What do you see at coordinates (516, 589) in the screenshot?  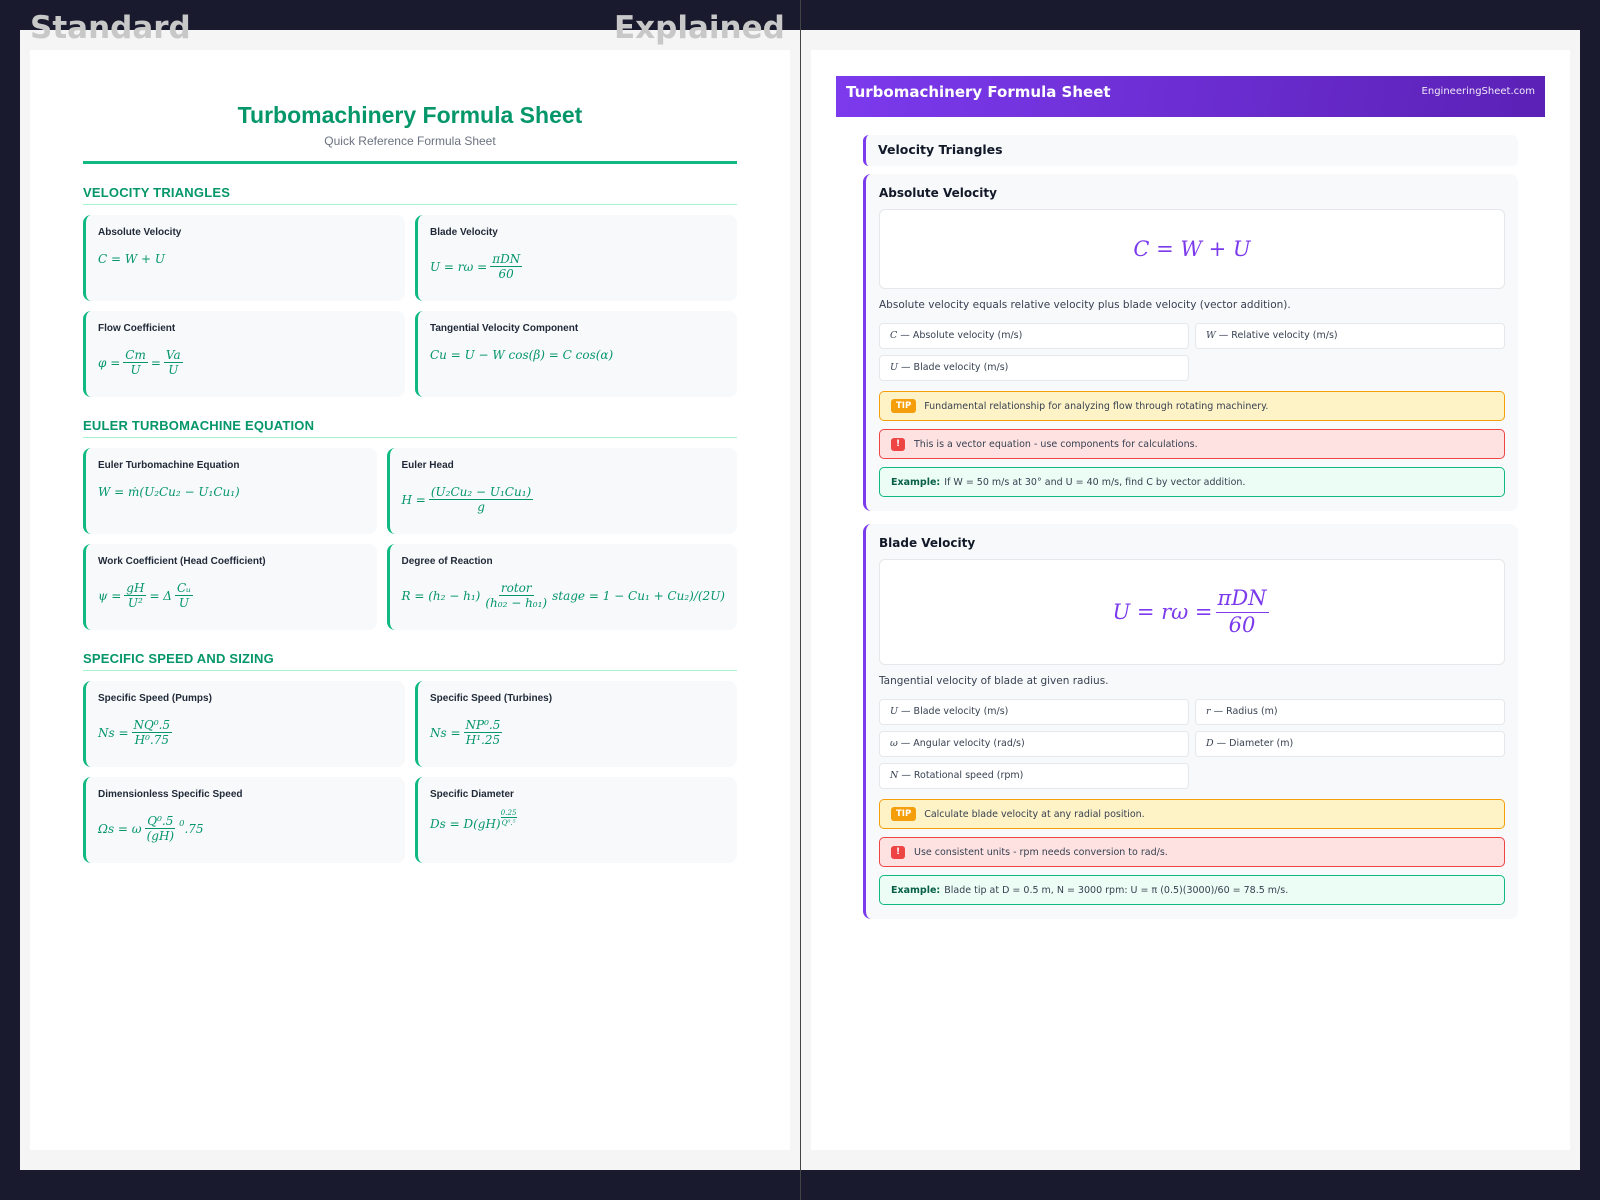 I see `numerator: rotor` at bounding box center [516, 589].